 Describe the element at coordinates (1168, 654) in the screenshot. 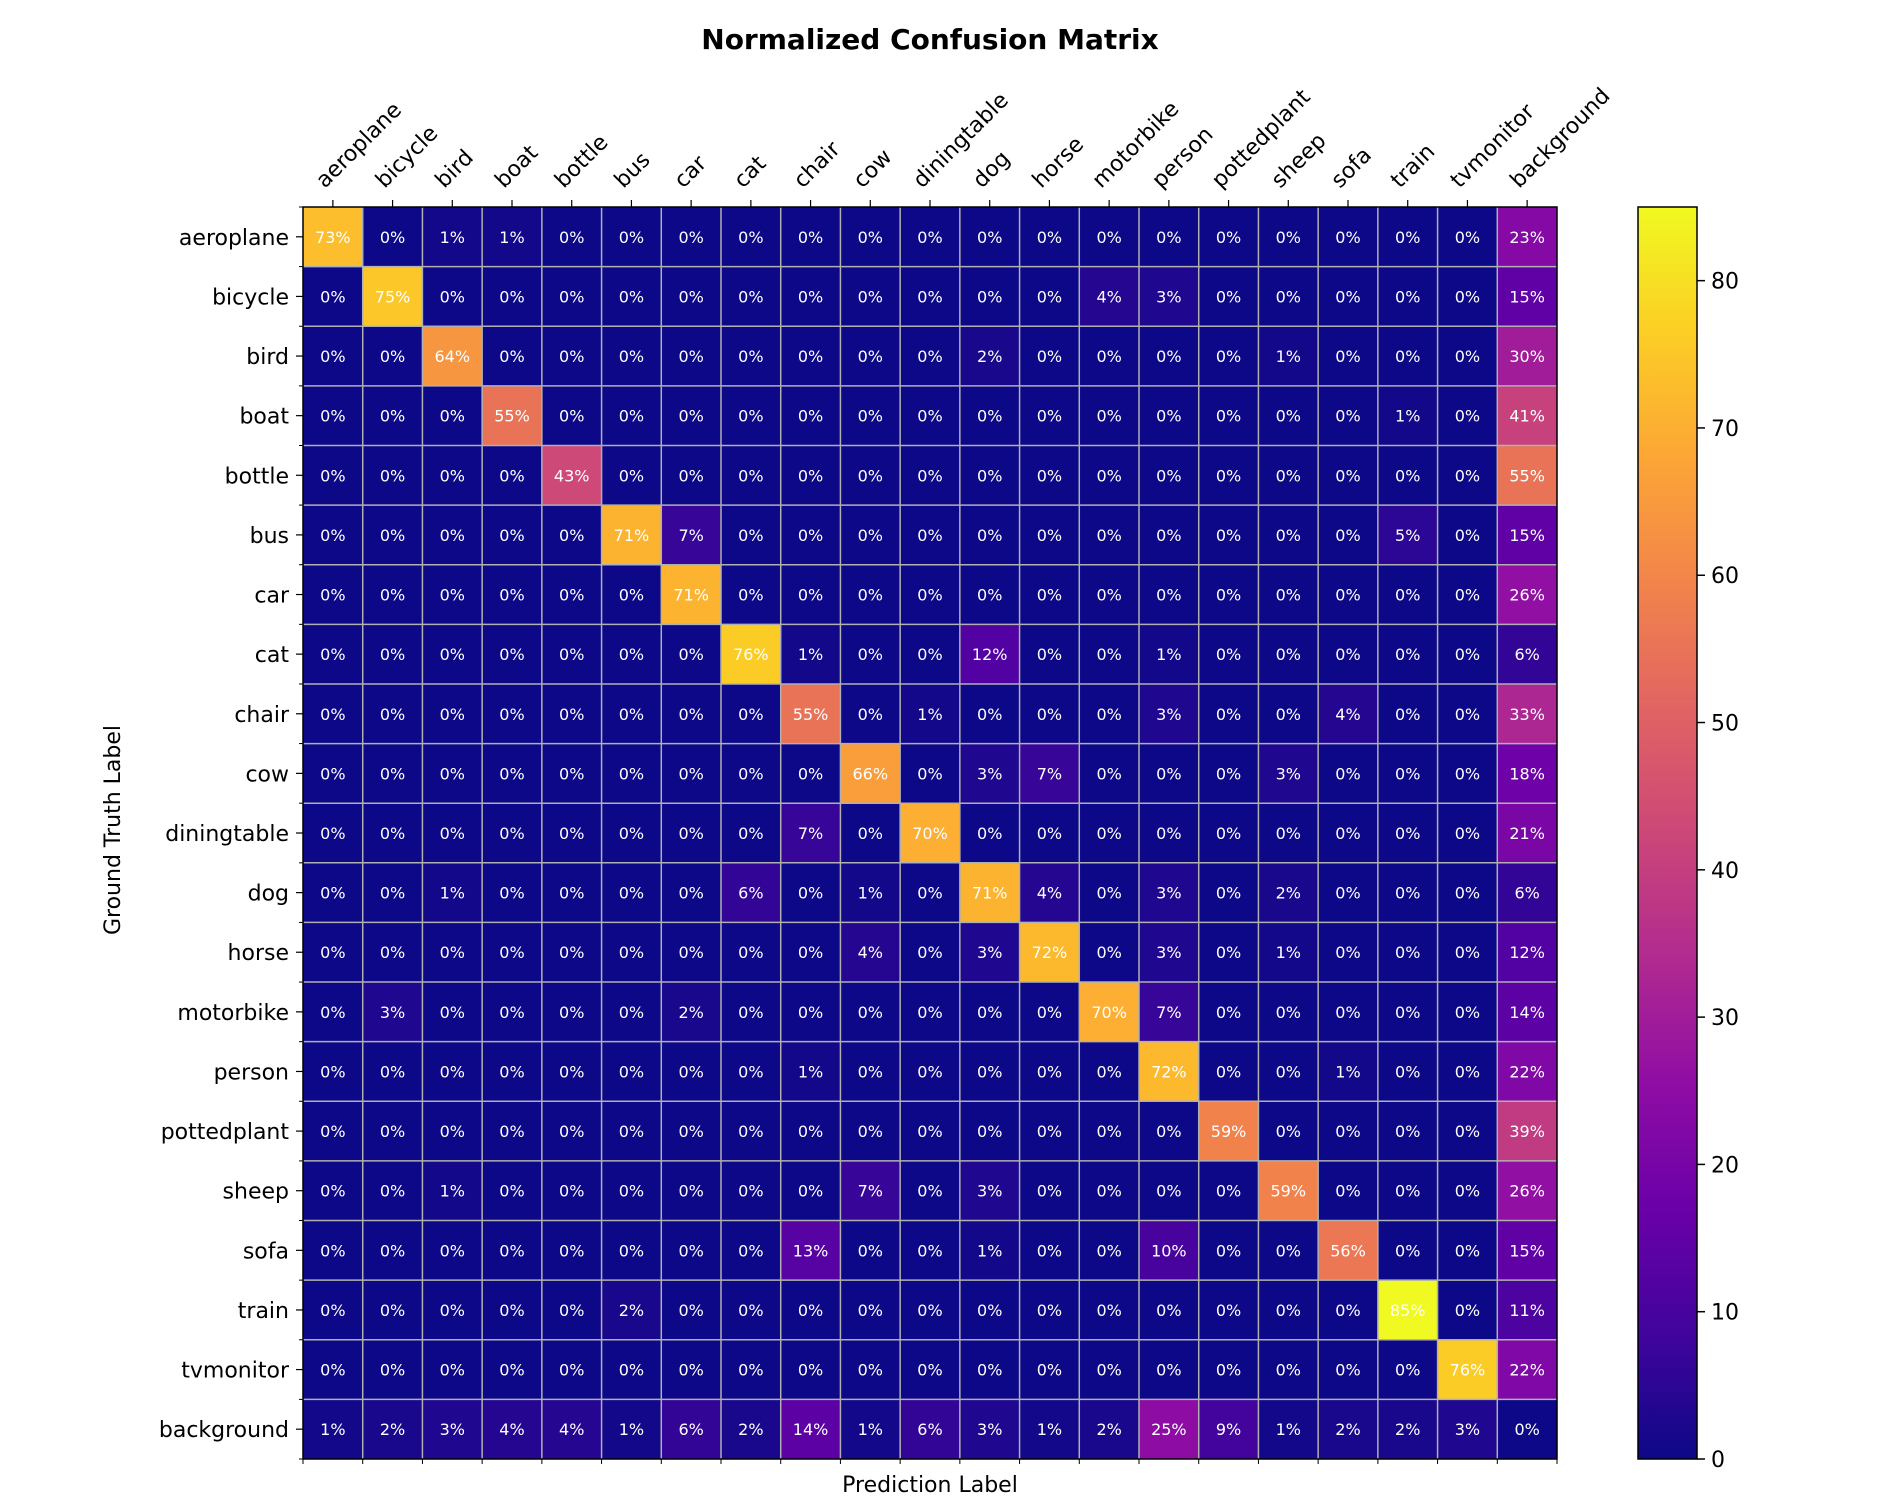

I see `cell-value-label: 1%` at that location.